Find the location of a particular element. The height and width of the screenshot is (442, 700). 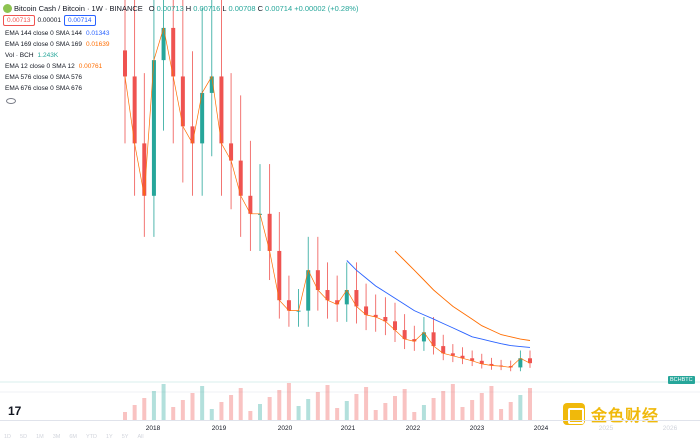

symbol-title: Bitcoin Cash / Bitcoin · 1W · BINANCE is located at coordinates (78, 8).